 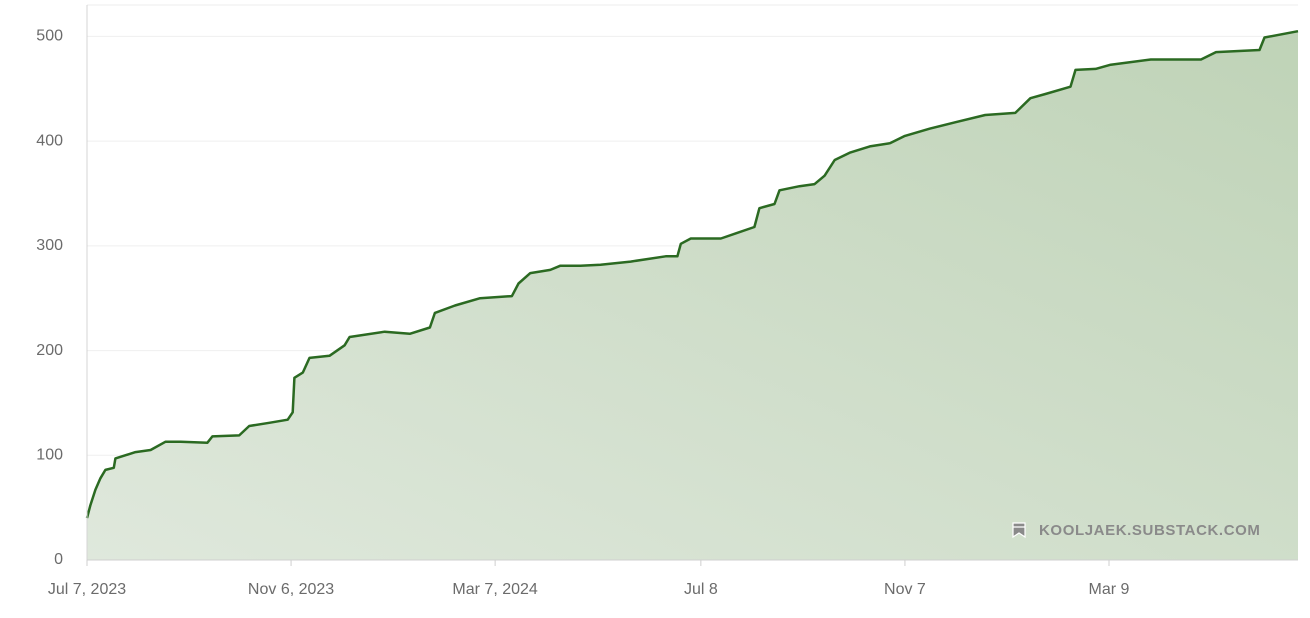 I want to click on y-tick-label: 300, so click(x=49, y=245).